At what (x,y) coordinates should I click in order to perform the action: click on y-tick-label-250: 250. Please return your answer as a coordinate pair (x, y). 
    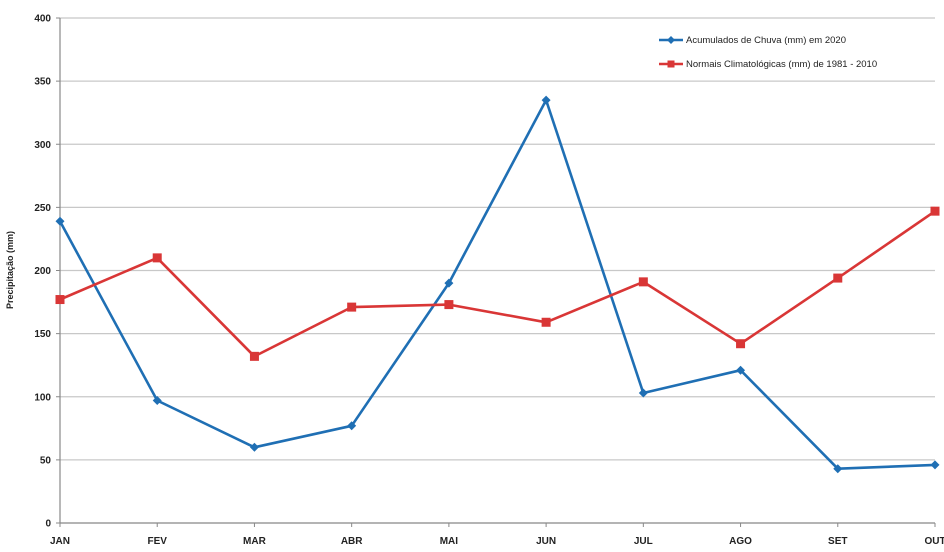
    Looking at the image, I should click on (42, 208).